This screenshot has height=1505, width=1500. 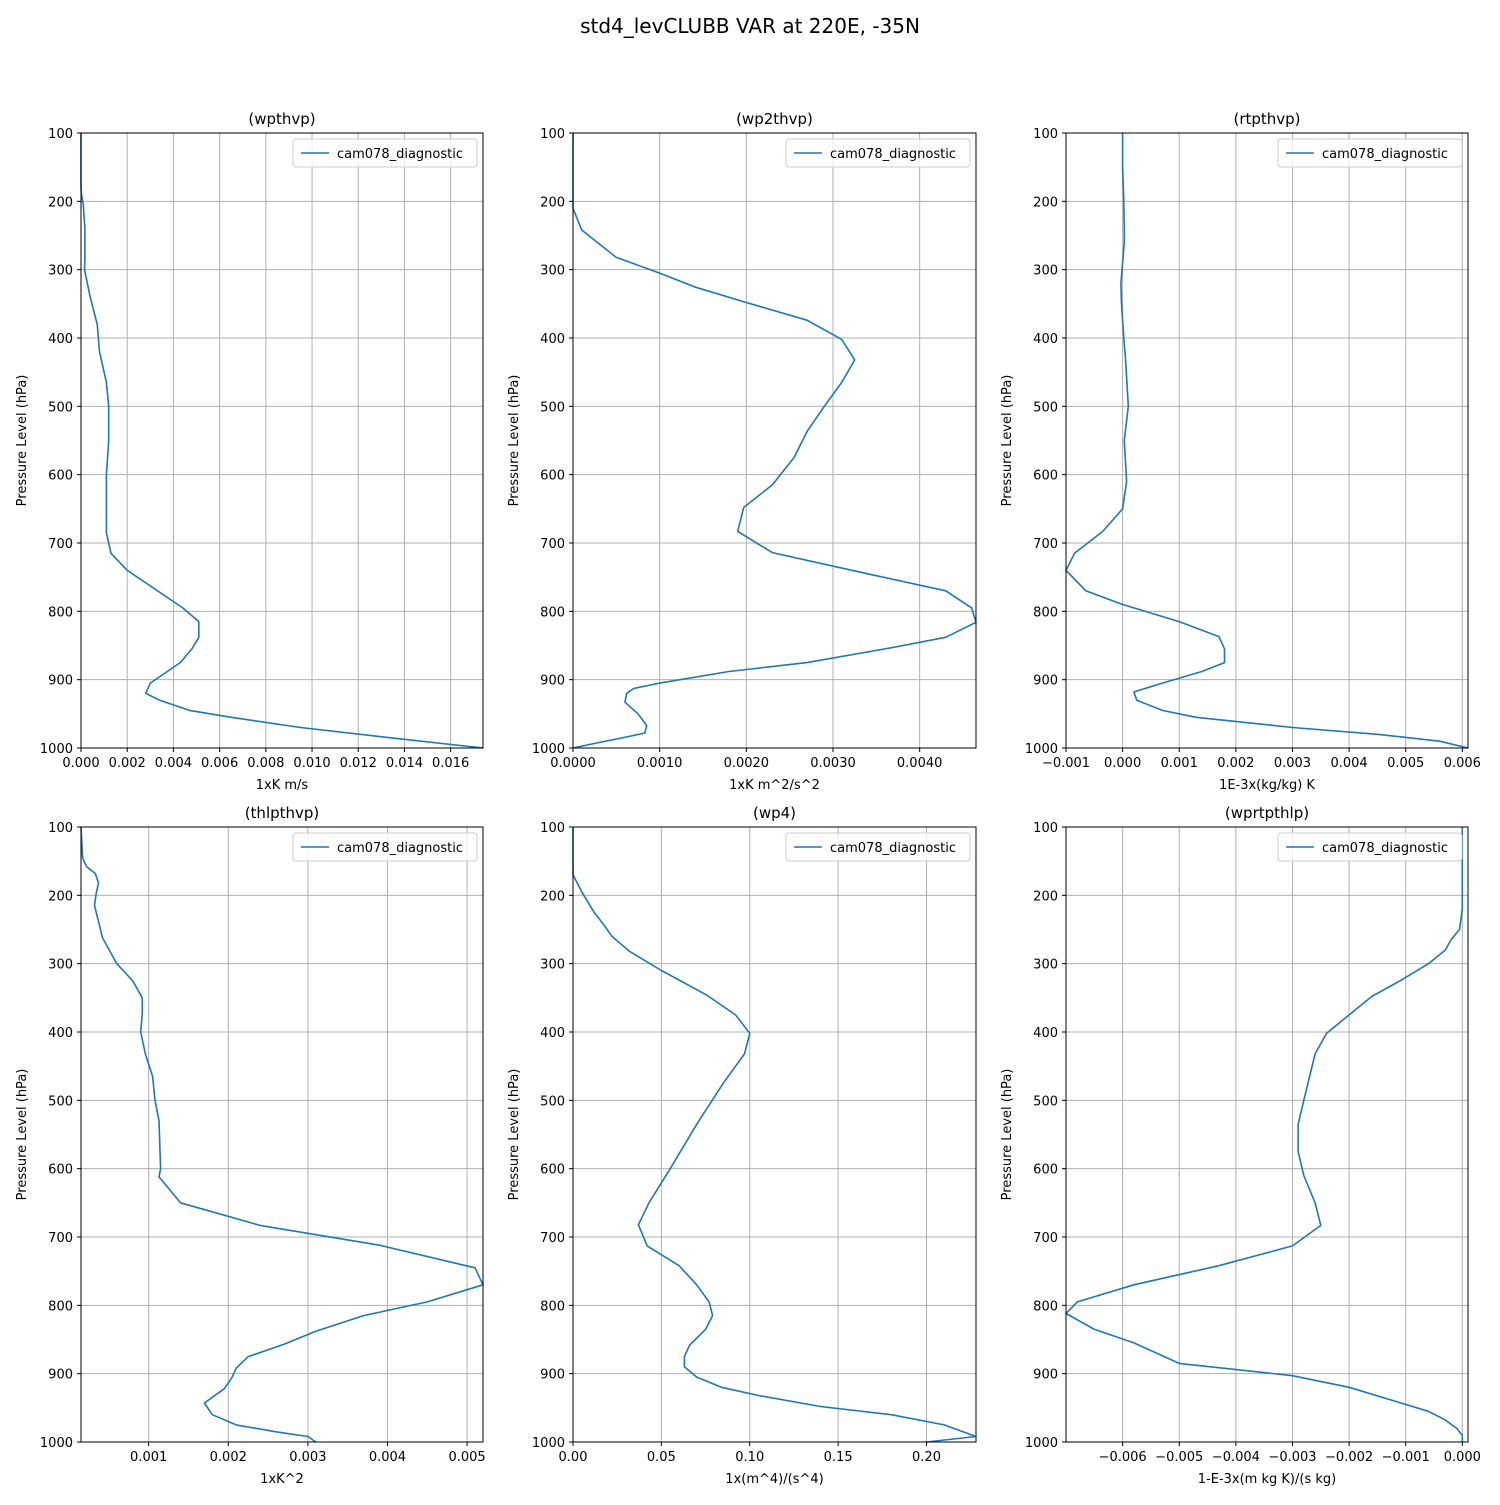 I want to click on x-tick-label: −0.004, so click(x=1236, y=1457).